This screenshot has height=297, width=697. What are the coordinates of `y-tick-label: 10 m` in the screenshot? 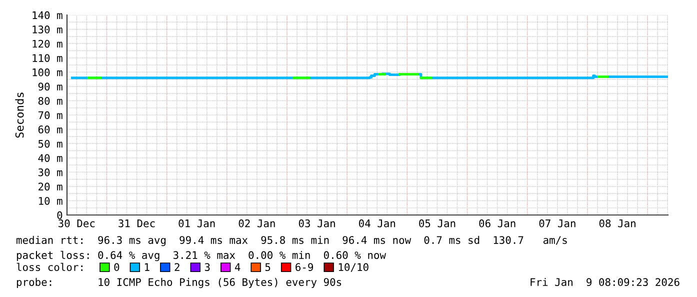 It's located at (50, 200).